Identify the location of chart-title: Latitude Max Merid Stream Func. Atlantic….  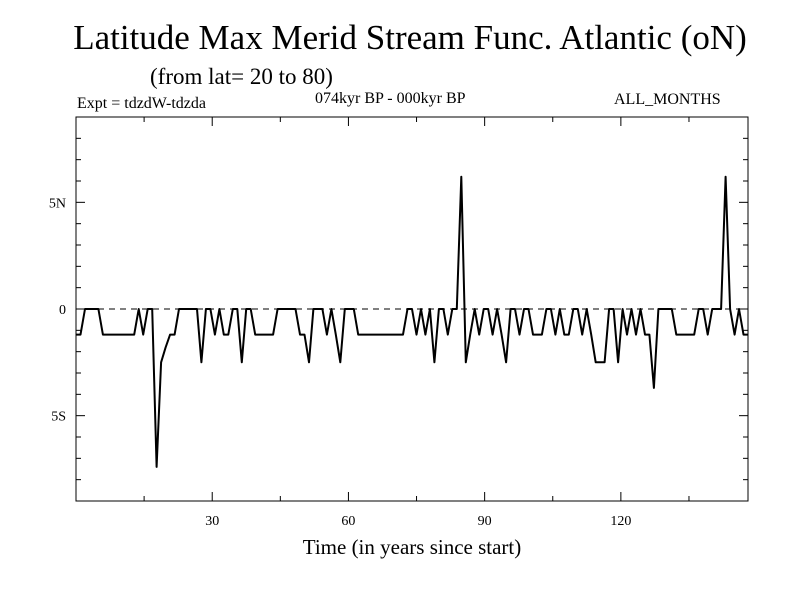
(410, 37).